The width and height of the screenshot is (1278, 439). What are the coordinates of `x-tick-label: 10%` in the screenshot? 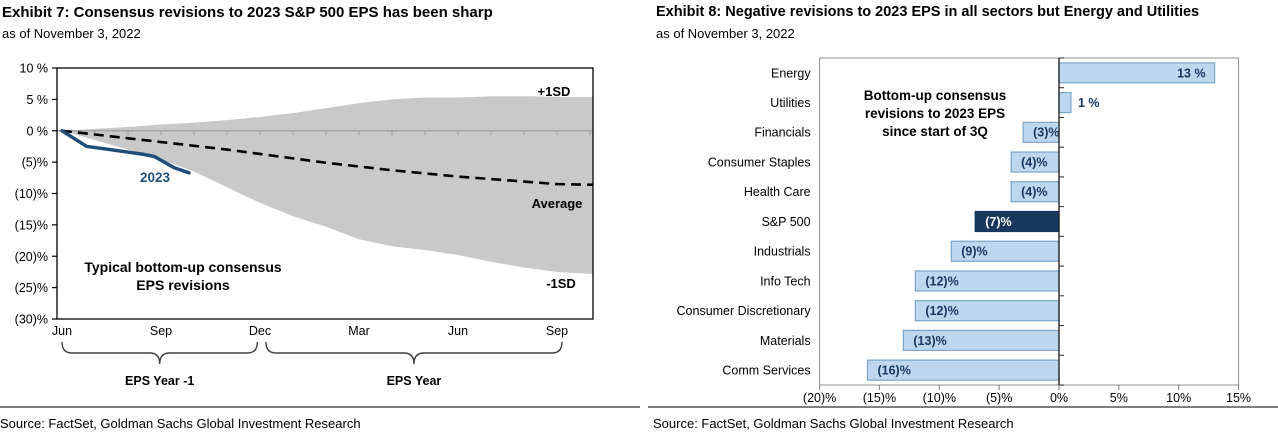 It's located at (1178, 398).